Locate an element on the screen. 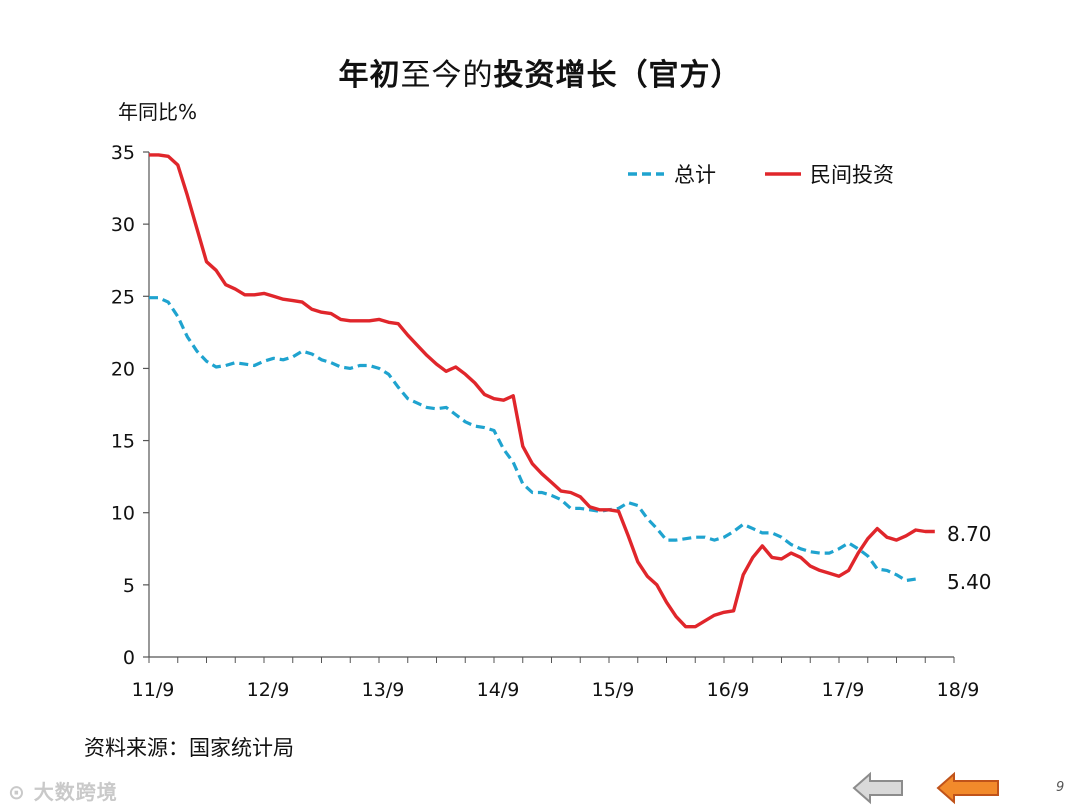 Image resolution: width=1080 pixels, height=810 pixels. legend-item-total-label: 总计 is located at coordinates (695, 175).